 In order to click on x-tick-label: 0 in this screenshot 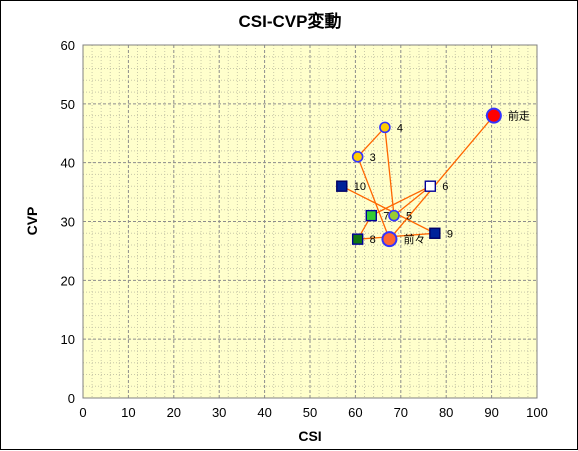, I will do `click(82, 412)`.